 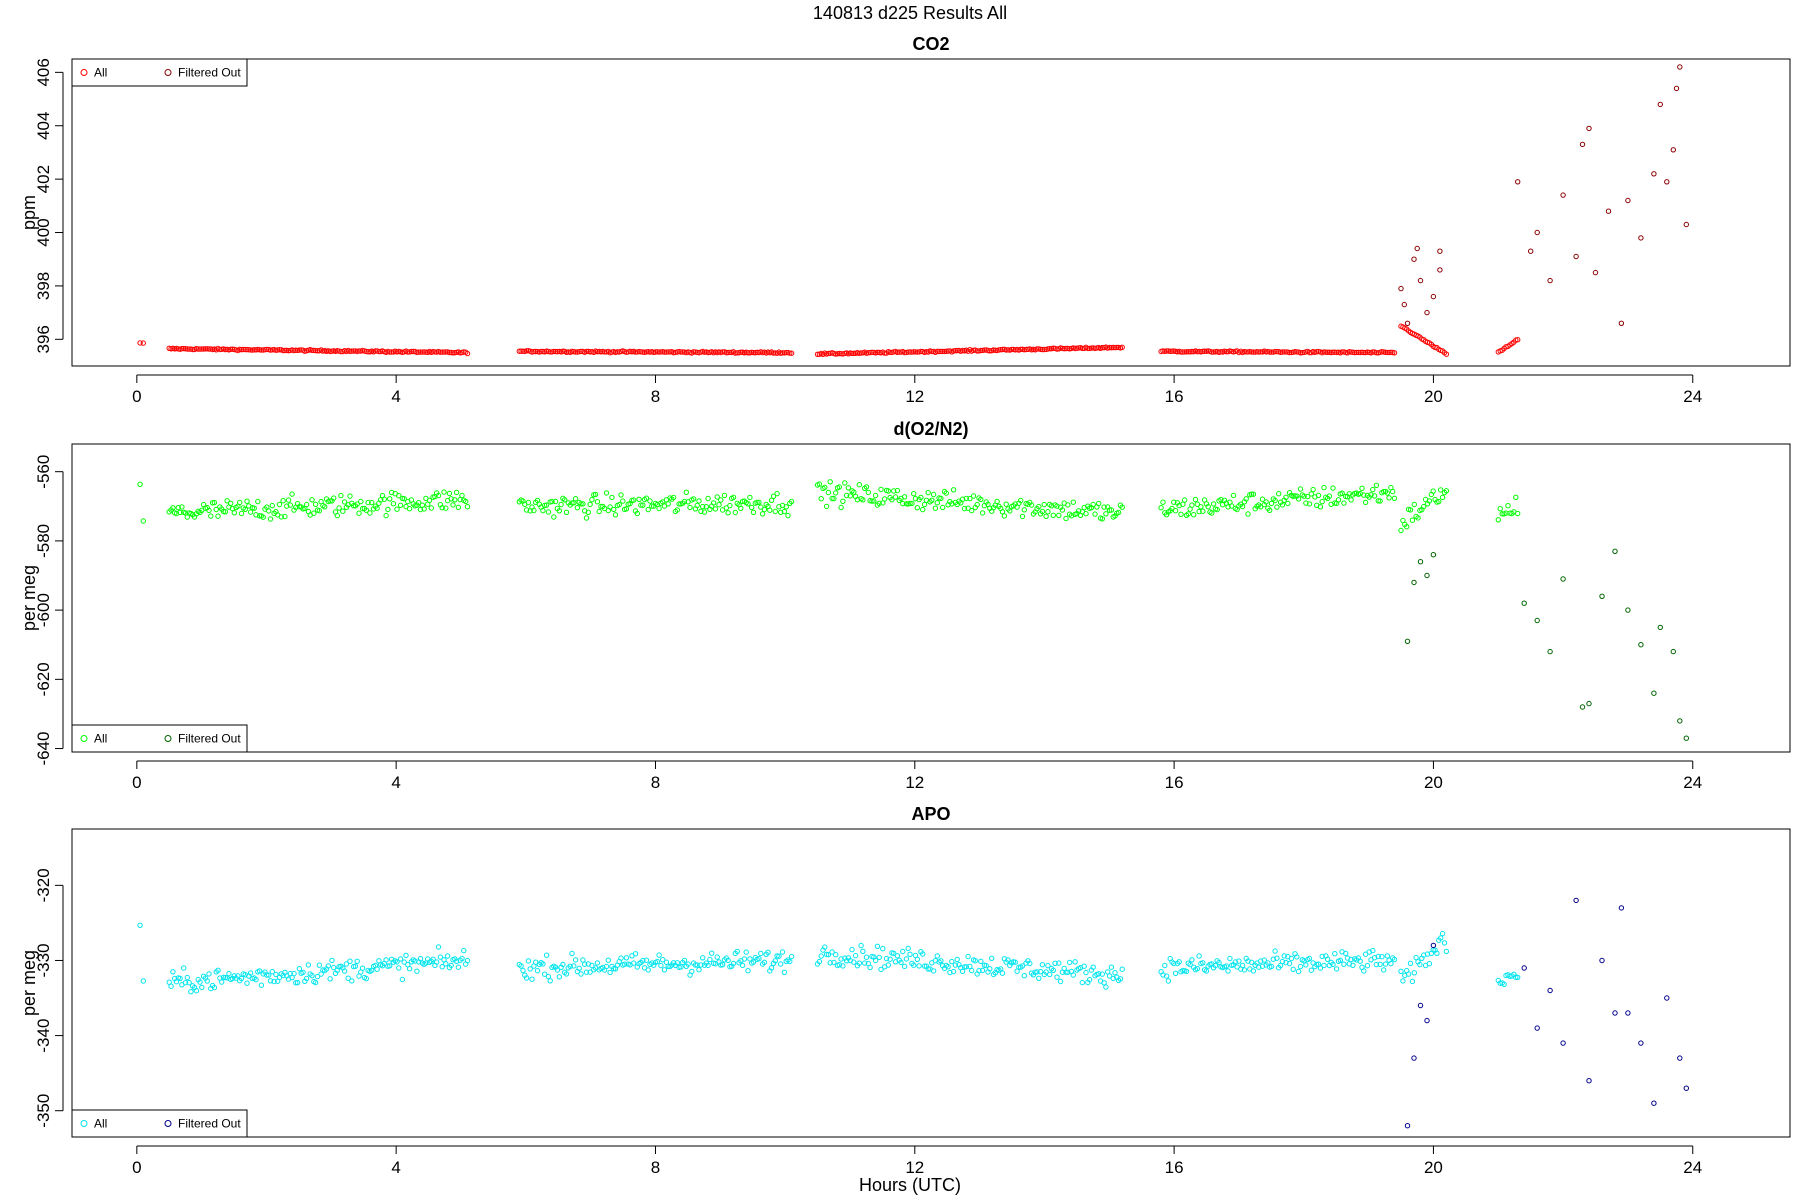 What do you see at coordinates (168, 738) in the screenshot?
I see `legend-marker-filtered-out` at bounding box center [168, 738].